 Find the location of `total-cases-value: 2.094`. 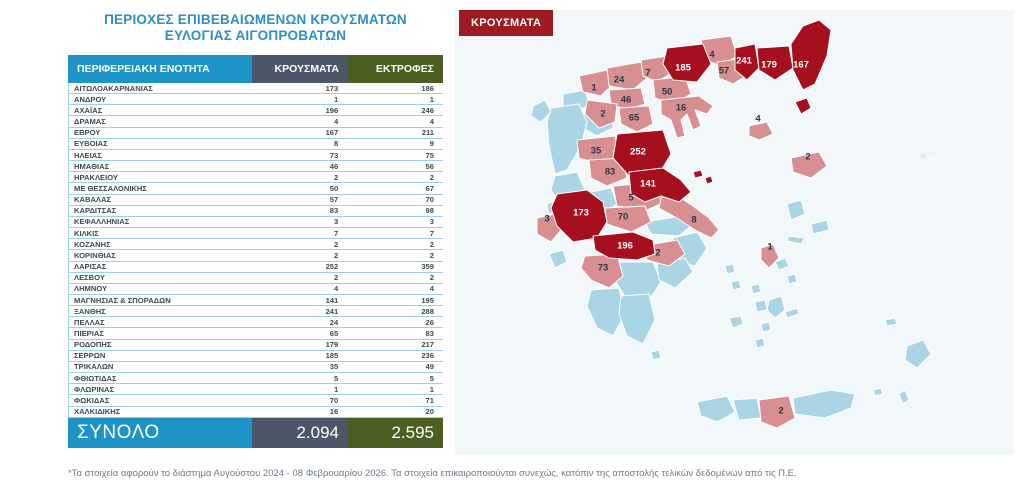

total-cases-value: 2.094 is located at coordinates (300, 432).